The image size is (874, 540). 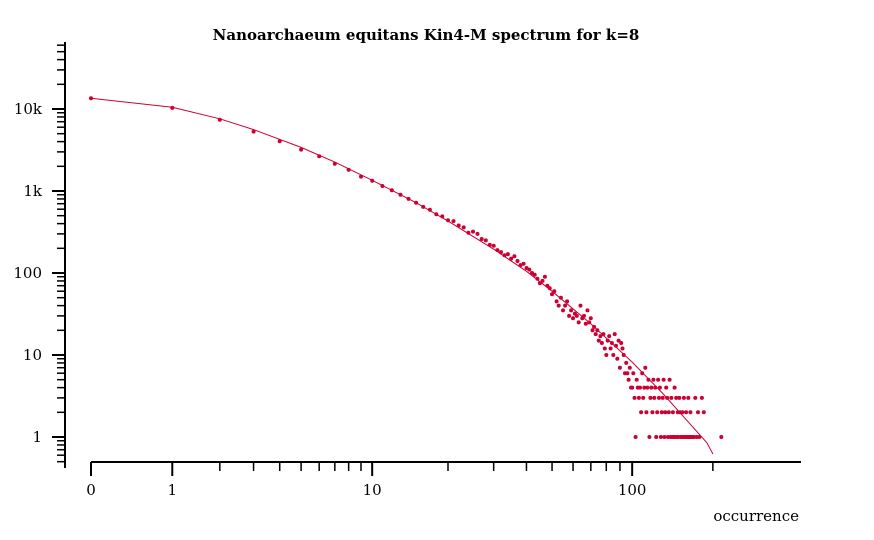 What do you see at coordinates (632, 490) in the screenshot?
I see `x-tick-label: 100` at bounding box center [632, 490].